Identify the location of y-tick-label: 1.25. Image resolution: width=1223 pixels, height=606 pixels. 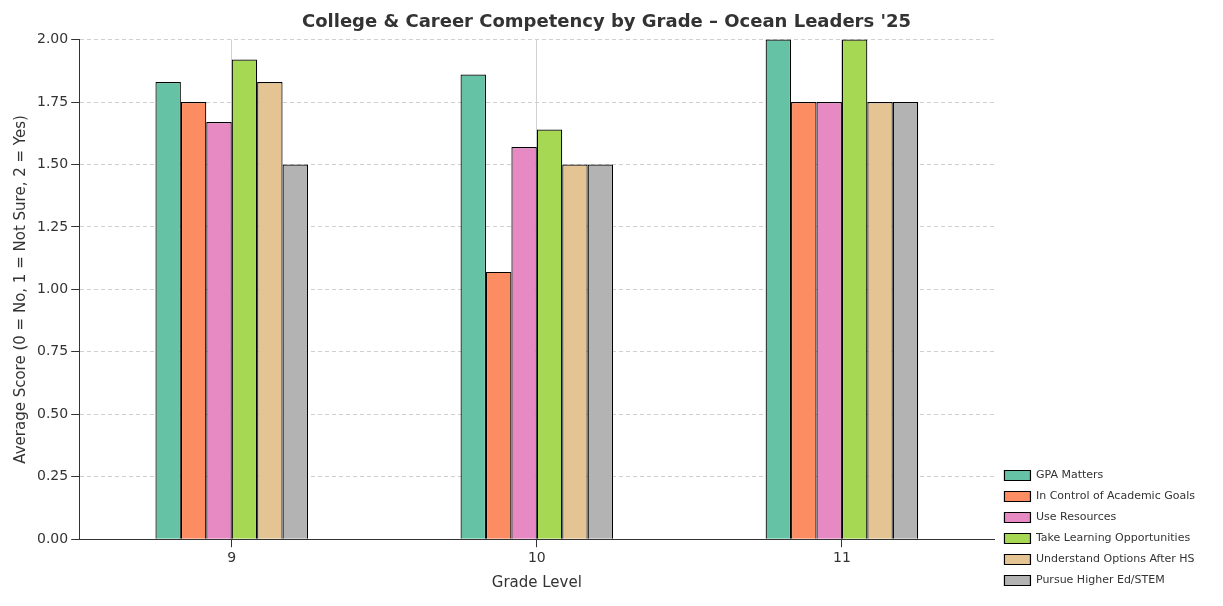
(53, 225).